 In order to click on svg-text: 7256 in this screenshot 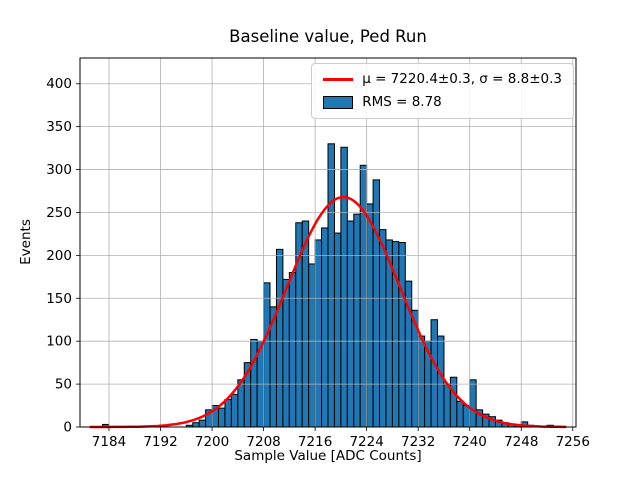, I will do `click(573, 442)`.